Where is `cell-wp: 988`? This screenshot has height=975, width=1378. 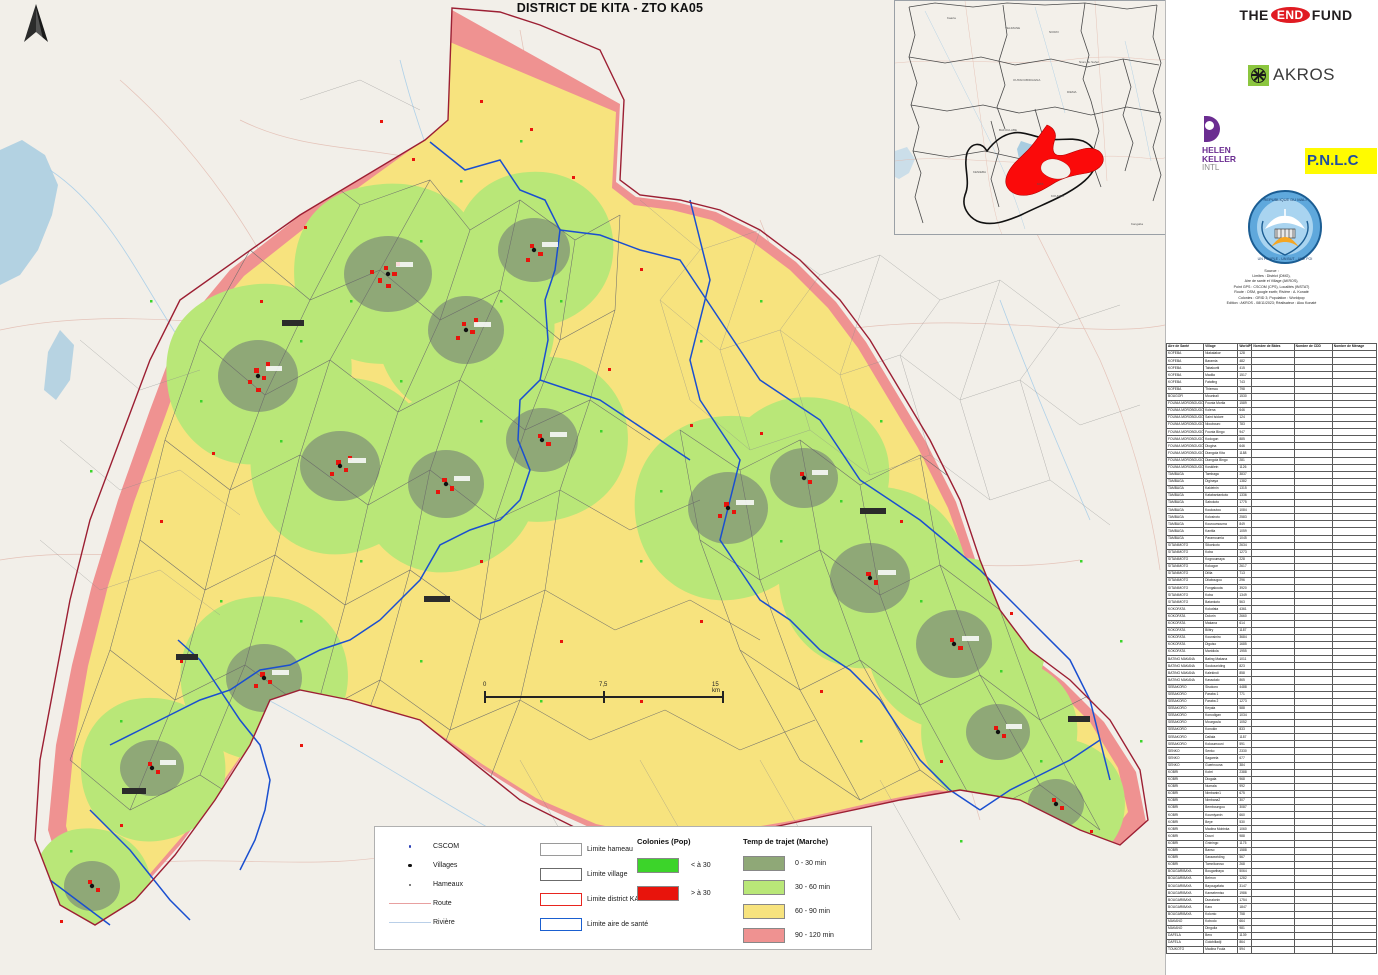 cell-wp: 988 is located at coordinates (1245, 836).